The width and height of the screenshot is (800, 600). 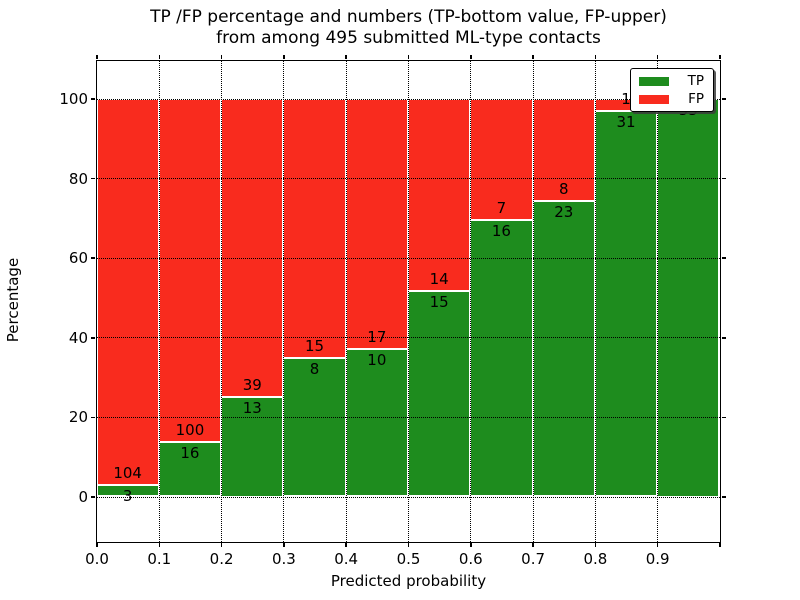 I want to click on legend-item-fp: FP, so click(x=671, y=99).